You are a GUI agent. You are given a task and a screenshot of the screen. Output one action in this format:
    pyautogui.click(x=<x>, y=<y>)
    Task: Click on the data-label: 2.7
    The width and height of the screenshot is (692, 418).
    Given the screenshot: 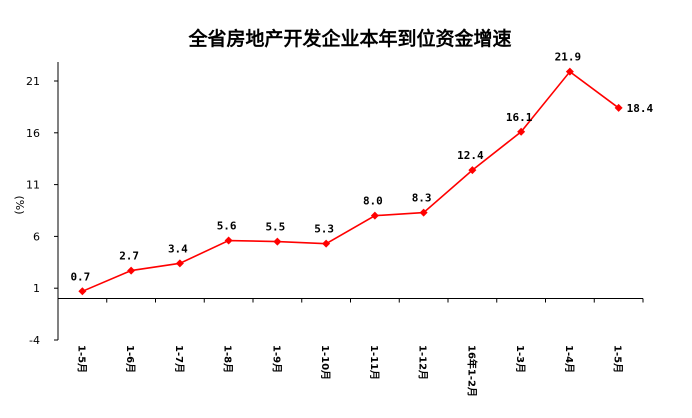 What is the action you would take?
    pyautogui.click(x=129, y=256)
    